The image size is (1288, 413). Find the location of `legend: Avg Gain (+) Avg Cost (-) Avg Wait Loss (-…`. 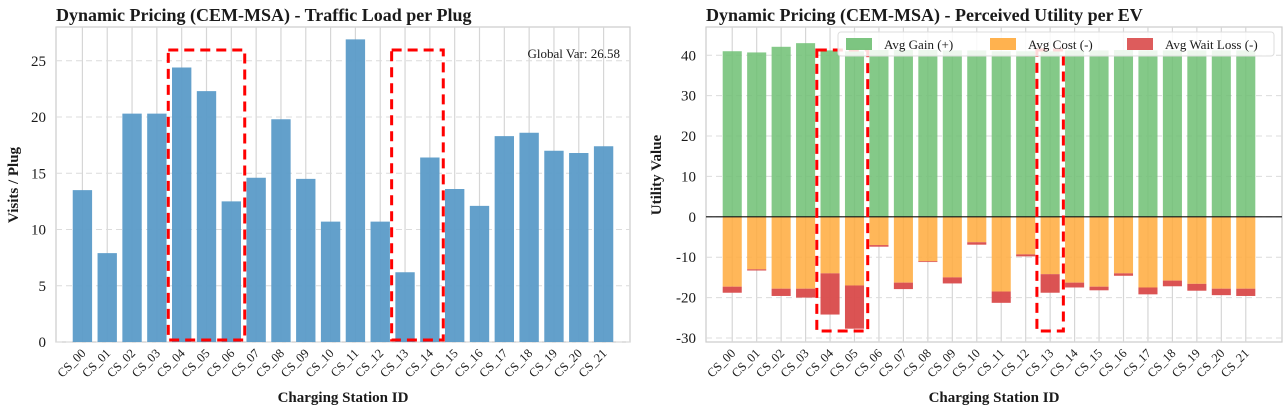

legend: Avg Gain (+) Avg Cost (-) Avg Wait Loss (-… is located at coordinates (1056, 44).